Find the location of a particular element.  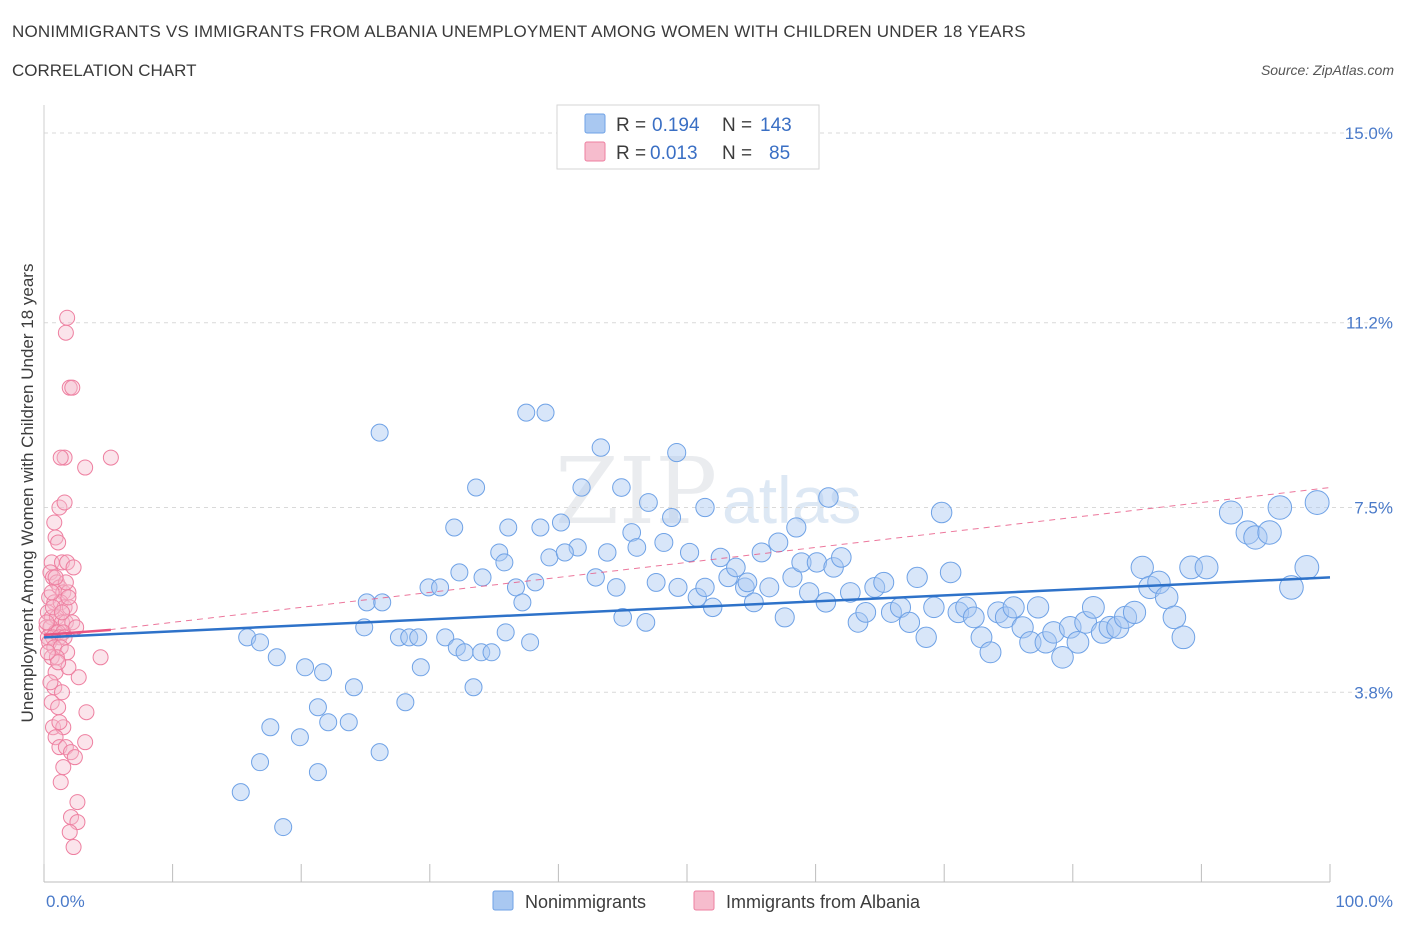

legend-n-value-1: 143 is located at coordinates (776, 125).